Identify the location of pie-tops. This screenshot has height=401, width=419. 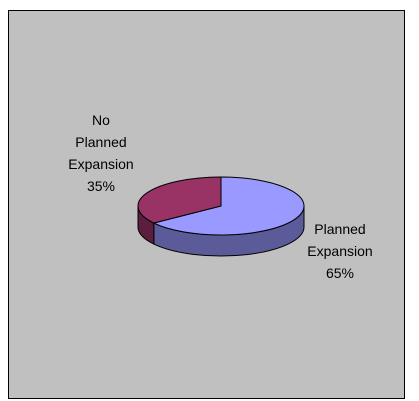
(221, 206).